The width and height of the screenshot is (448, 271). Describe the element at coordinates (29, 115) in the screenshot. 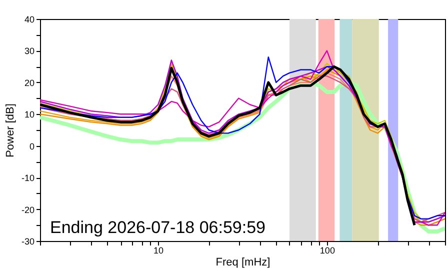

I see `y-tick-label: 10` at that location.